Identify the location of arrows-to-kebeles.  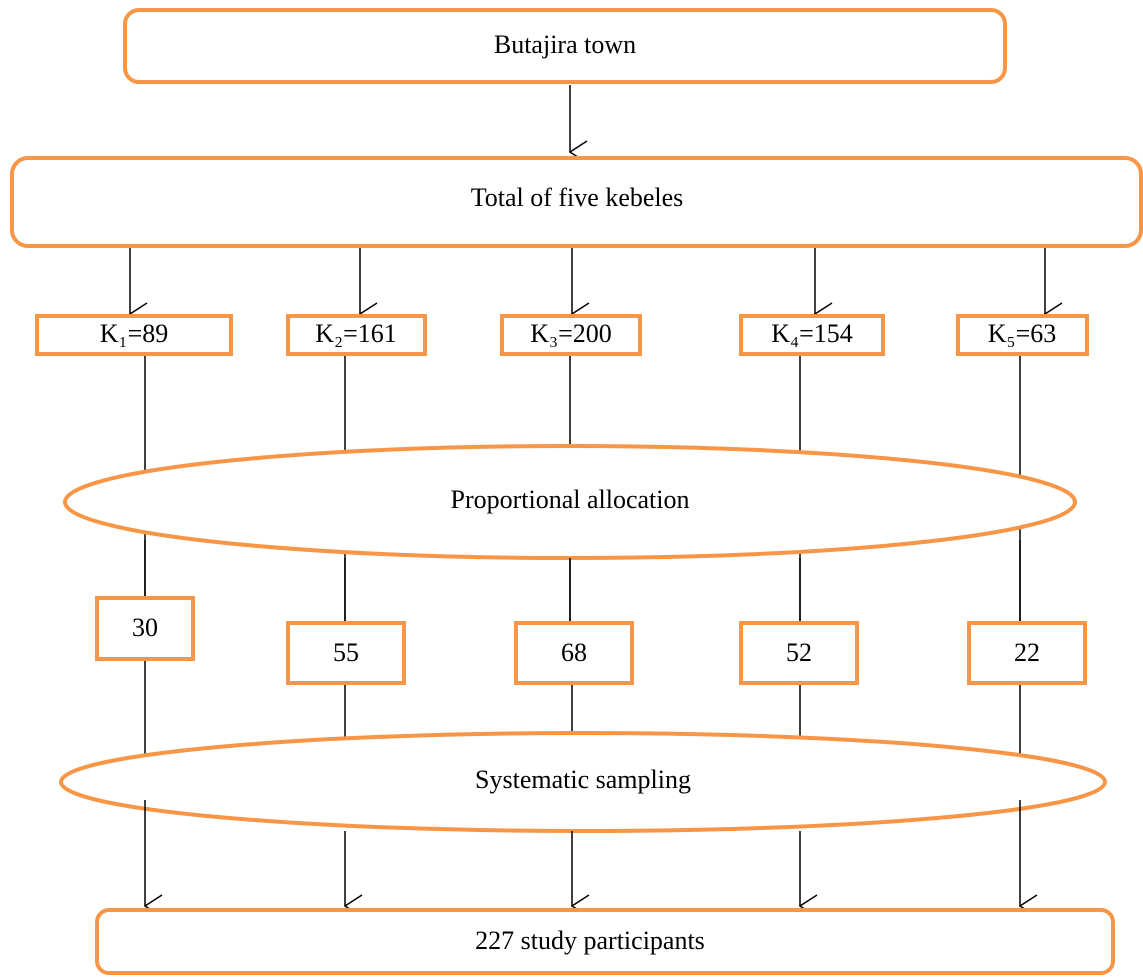
(595, 287).